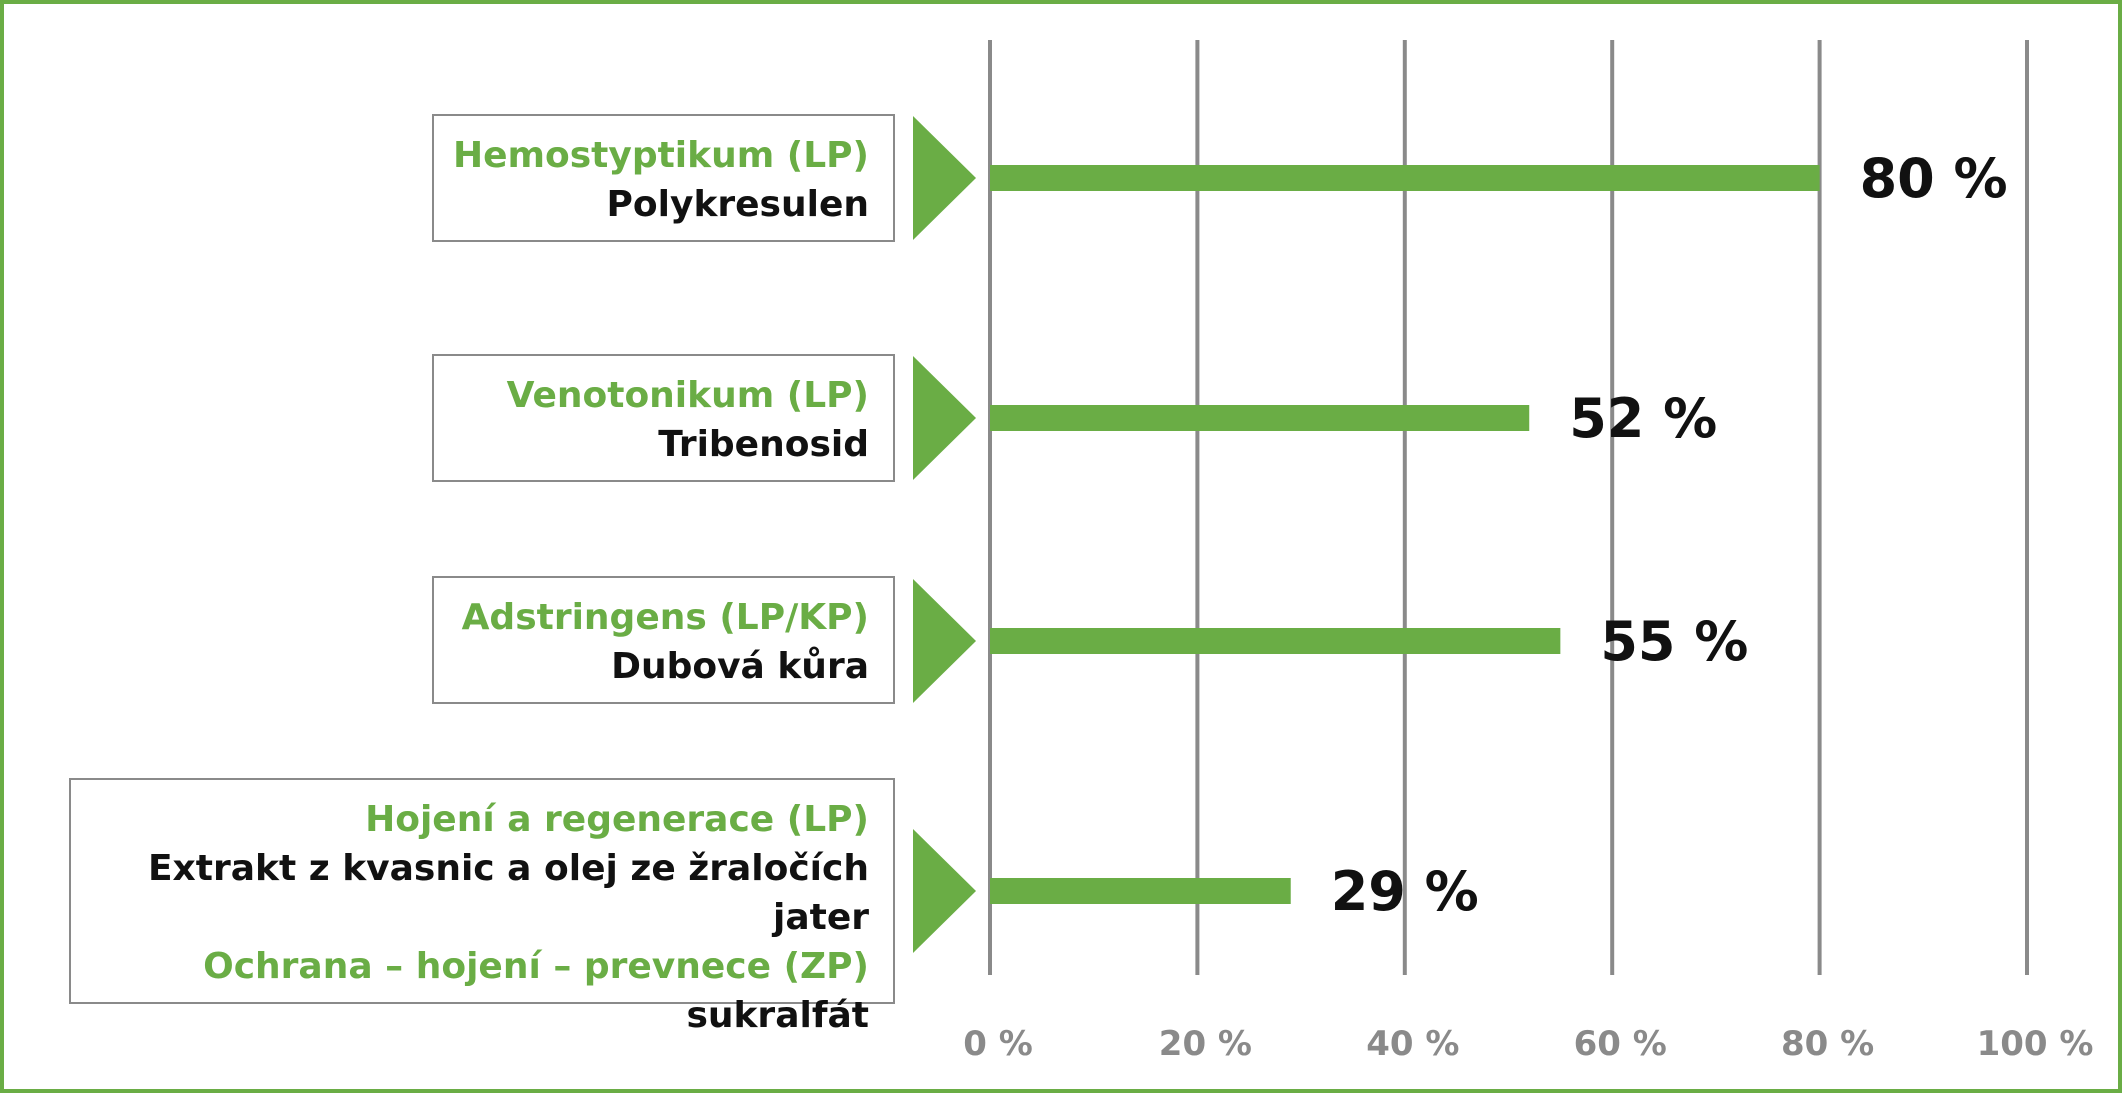 The width and height of the screenshot is (2122, 1093). Describe the element at coordinates (740, 666) in the screenshot. I see `category-substance-label: Dubová kůra` at that location.